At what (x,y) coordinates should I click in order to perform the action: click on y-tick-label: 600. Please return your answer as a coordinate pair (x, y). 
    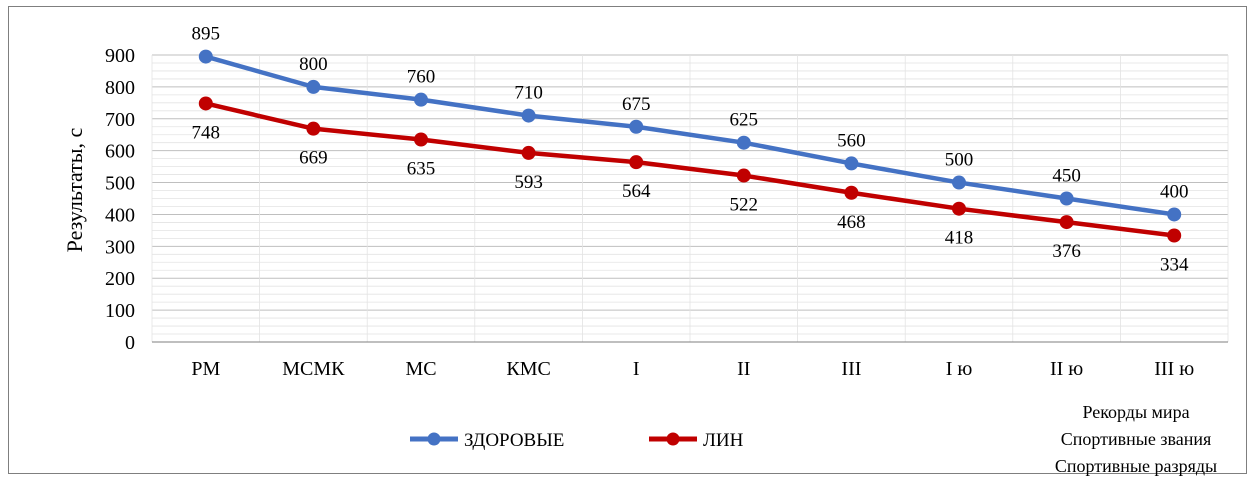
    Looking at the image, I should click on (120, 152).